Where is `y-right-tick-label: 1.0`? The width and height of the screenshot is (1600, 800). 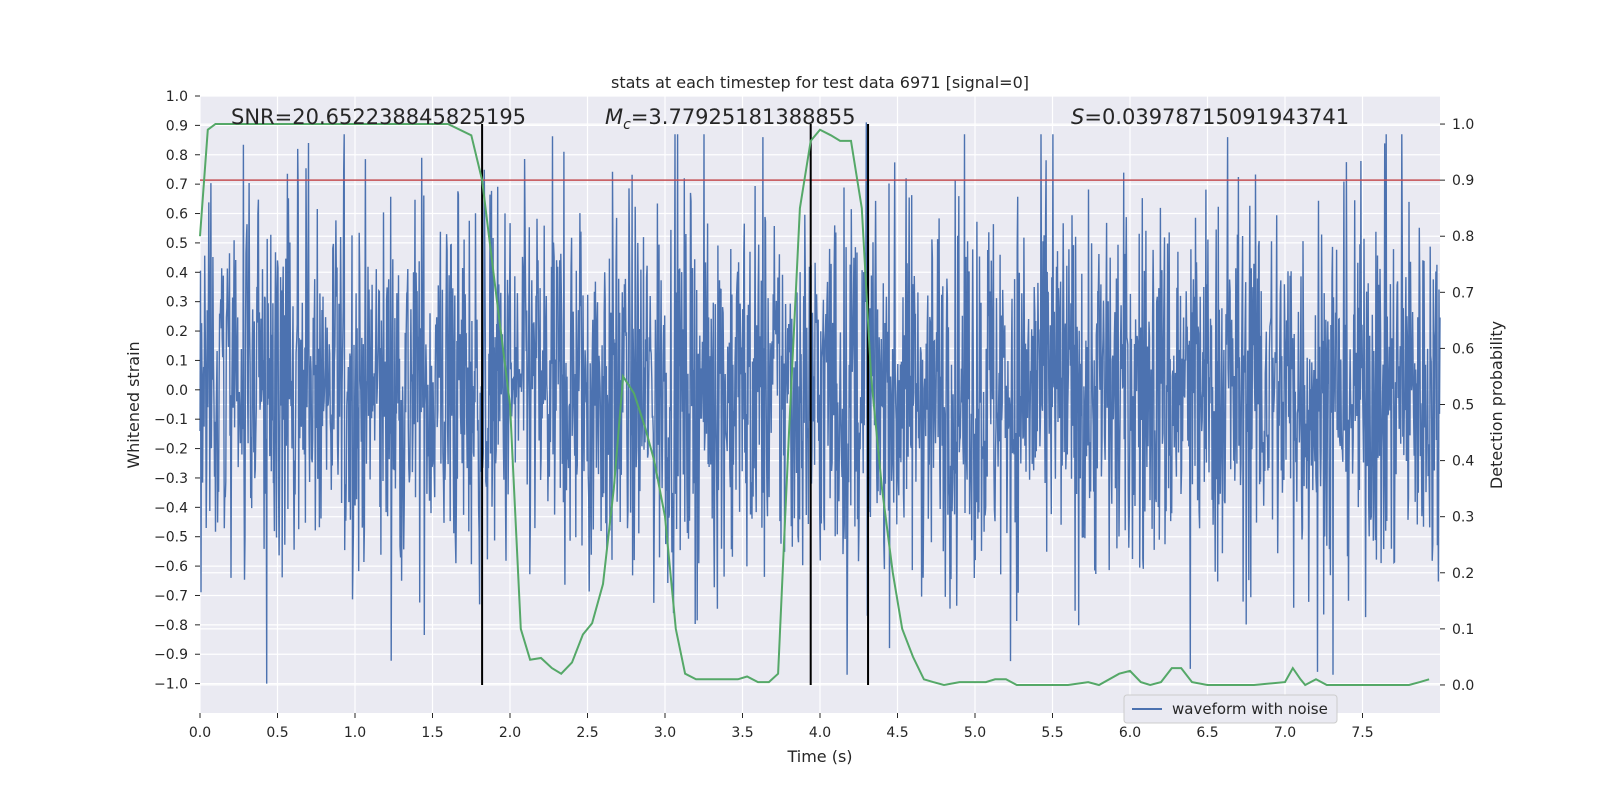
y-right-tick-label: 1.0 is located at coordinates (1463, 125).